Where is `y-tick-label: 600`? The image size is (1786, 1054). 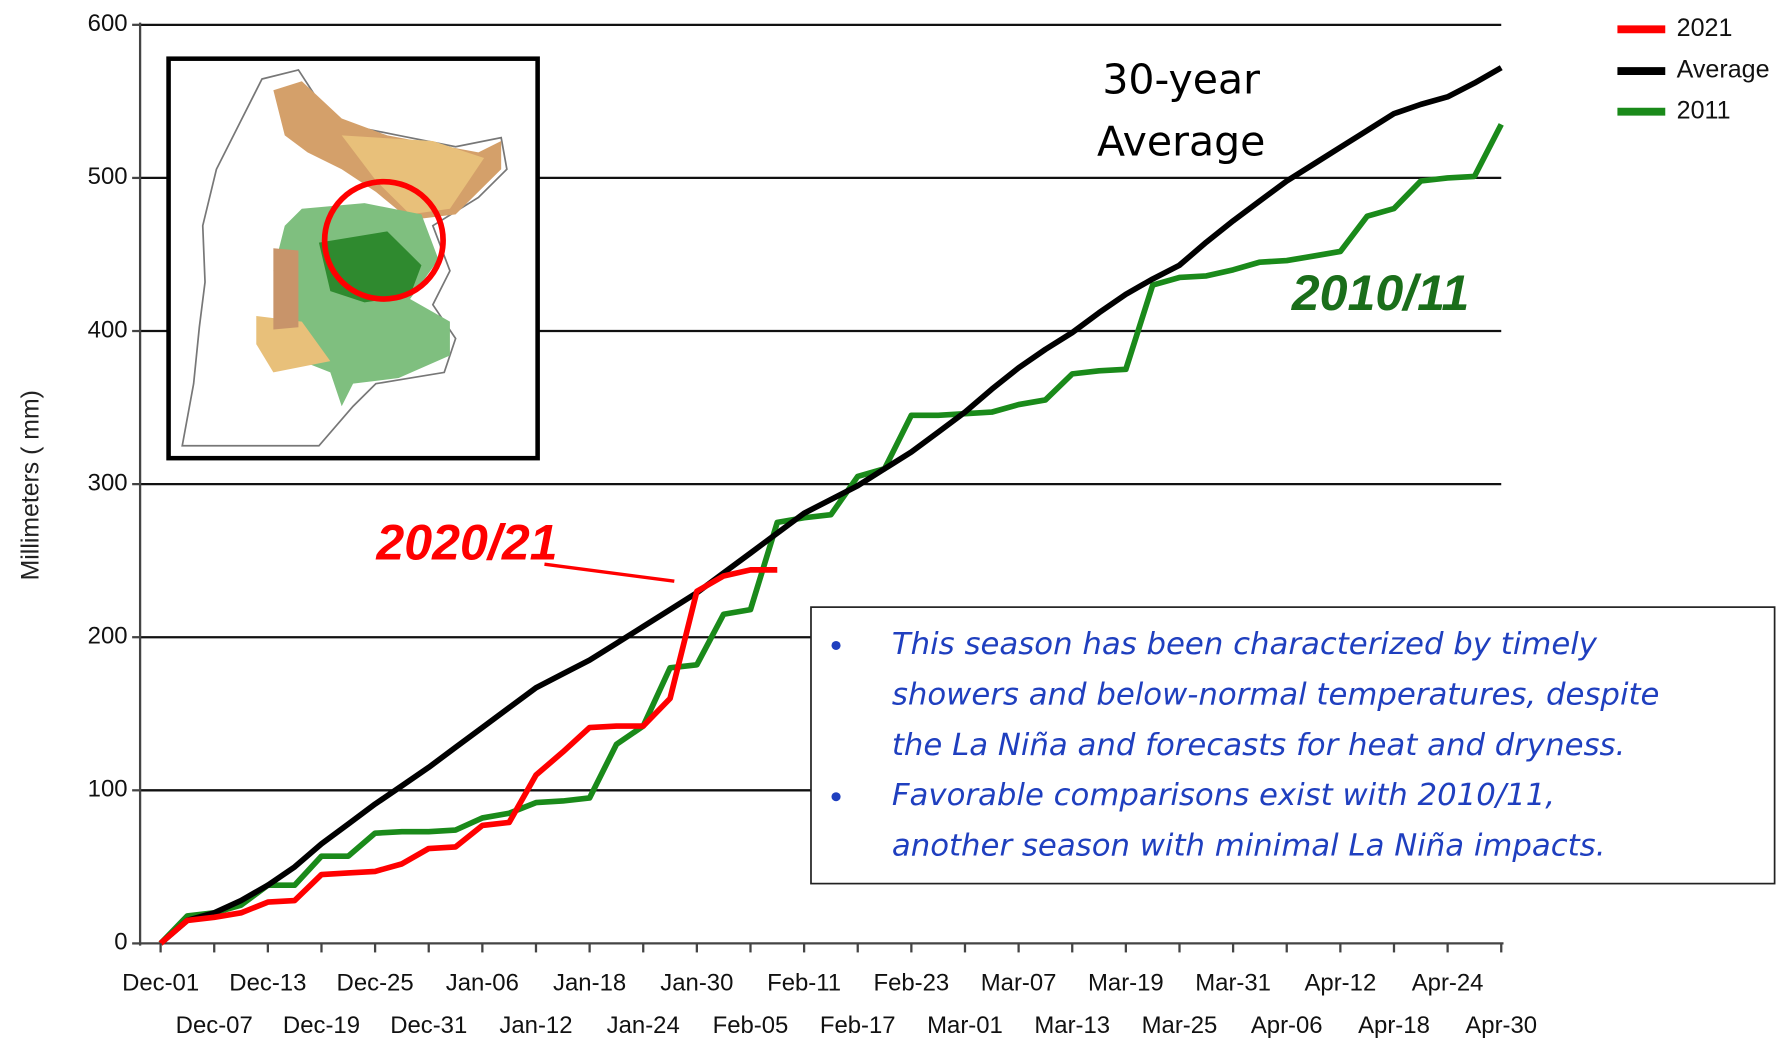 y-tick-label: 600 is located at coordinates (108, 23).